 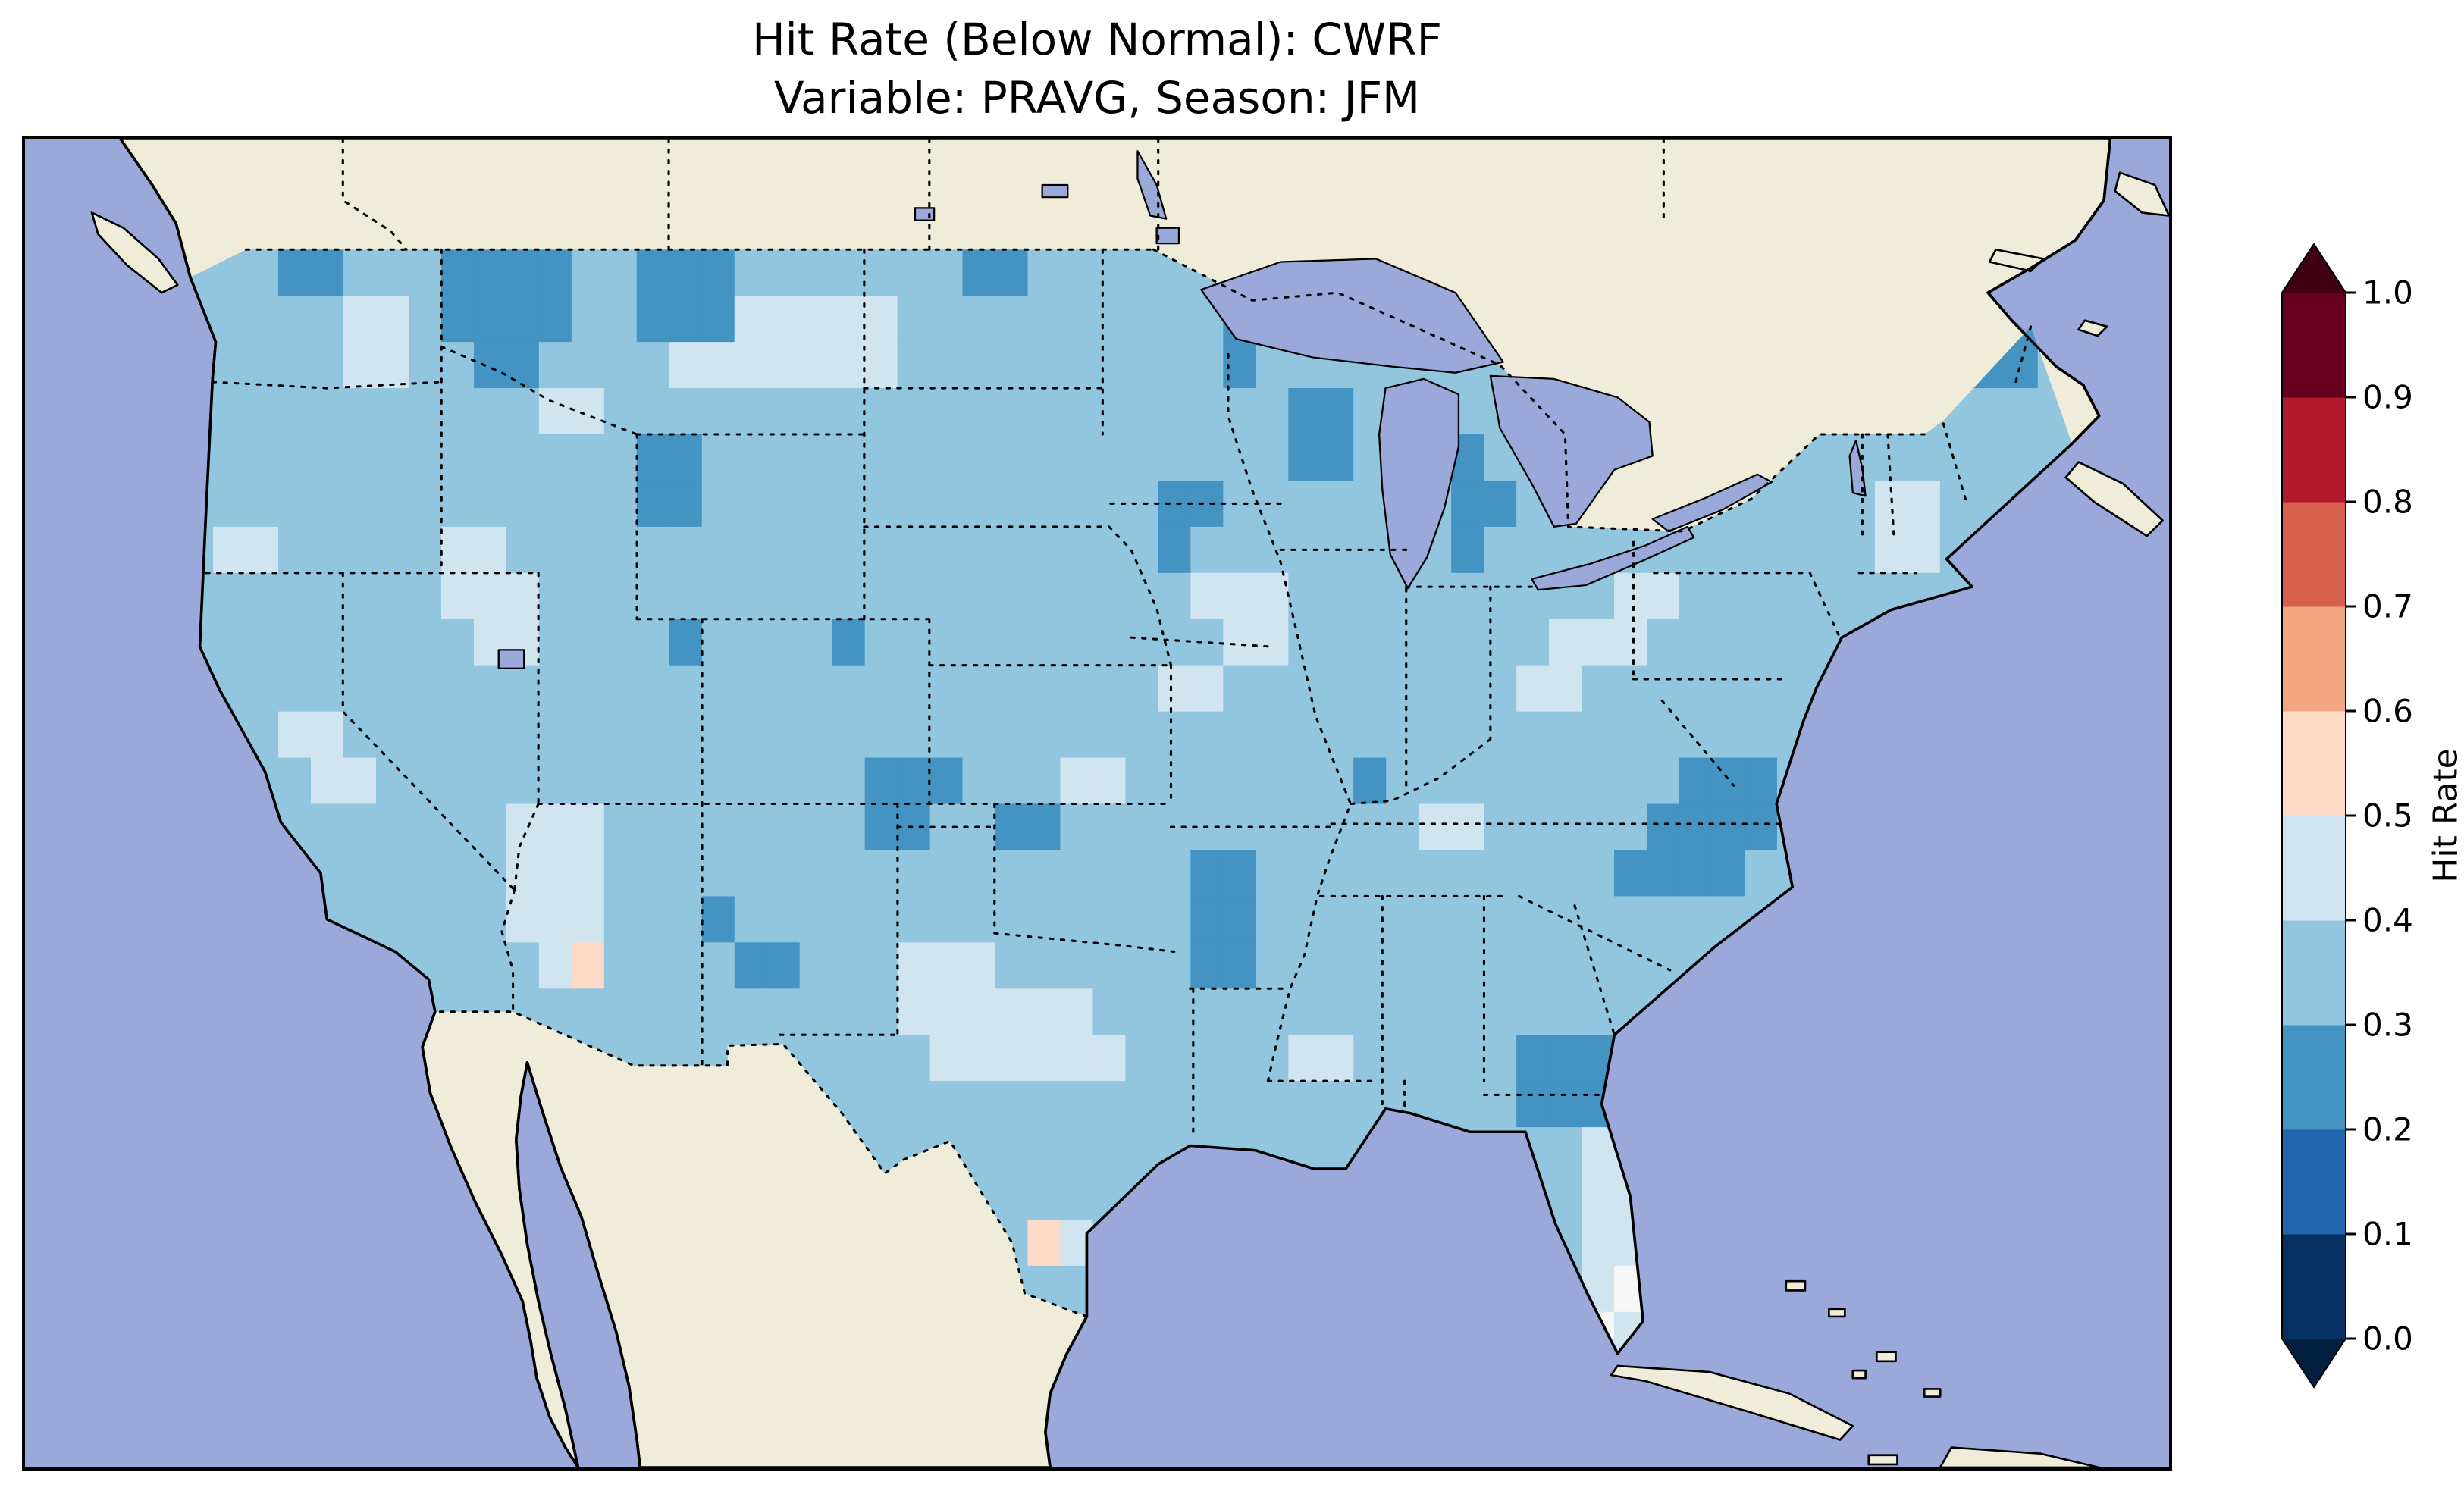 What do you see at coordinates (2093, 328) in the screenshot?
I see `prince-edward-island` at bounding box center [2093, 328].